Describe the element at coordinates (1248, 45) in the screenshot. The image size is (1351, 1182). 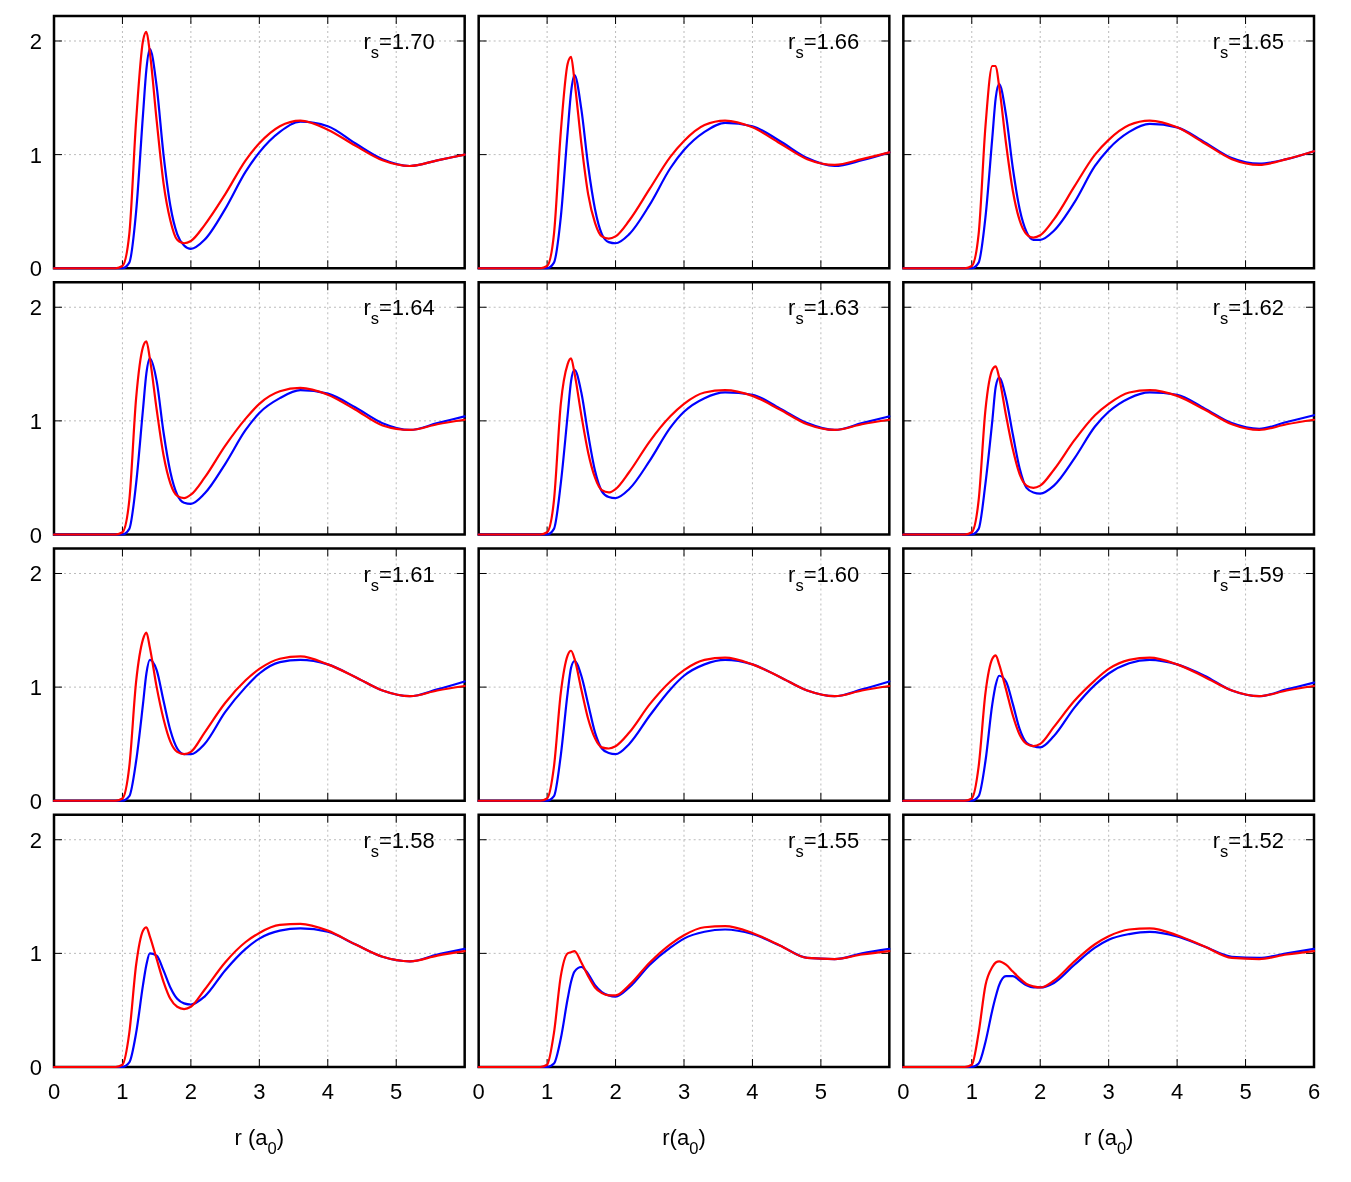
I see `annotation: r$_{s}$=1.65` at that location.